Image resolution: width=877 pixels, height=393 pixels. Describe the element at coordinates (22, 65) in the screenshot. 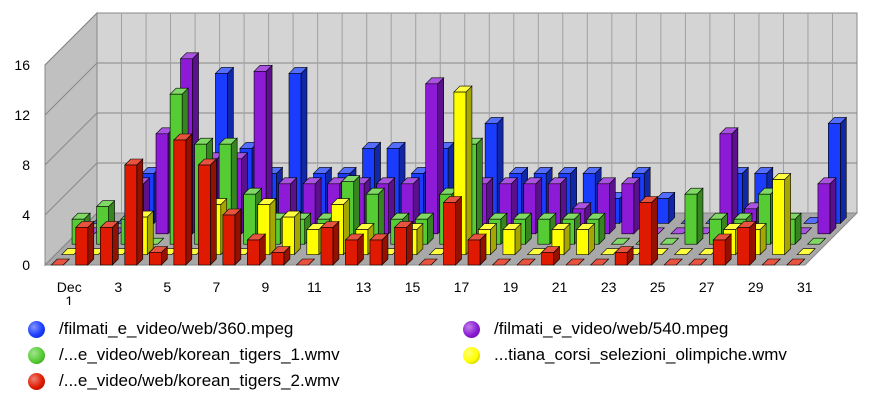

I see `y-tick-label: 16` at that location.